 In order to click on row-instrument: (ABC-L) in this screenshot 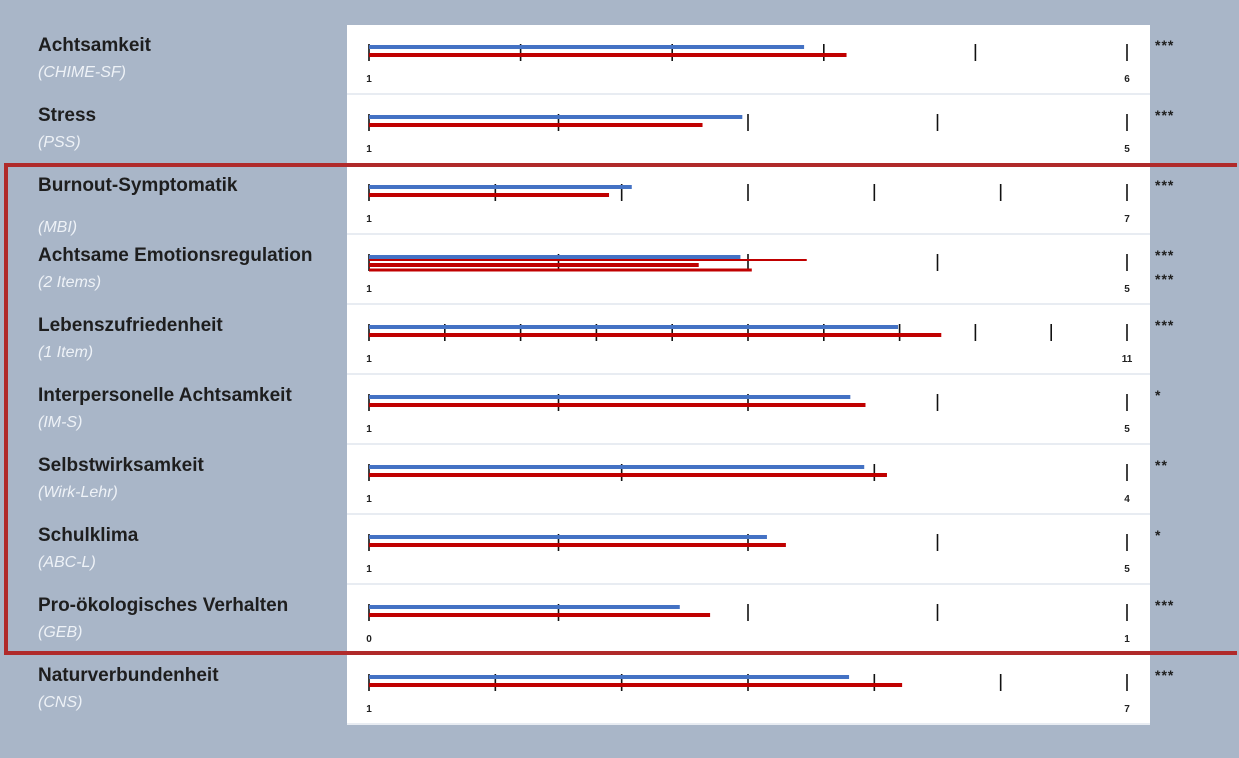, I will do `click(67, 562)`.